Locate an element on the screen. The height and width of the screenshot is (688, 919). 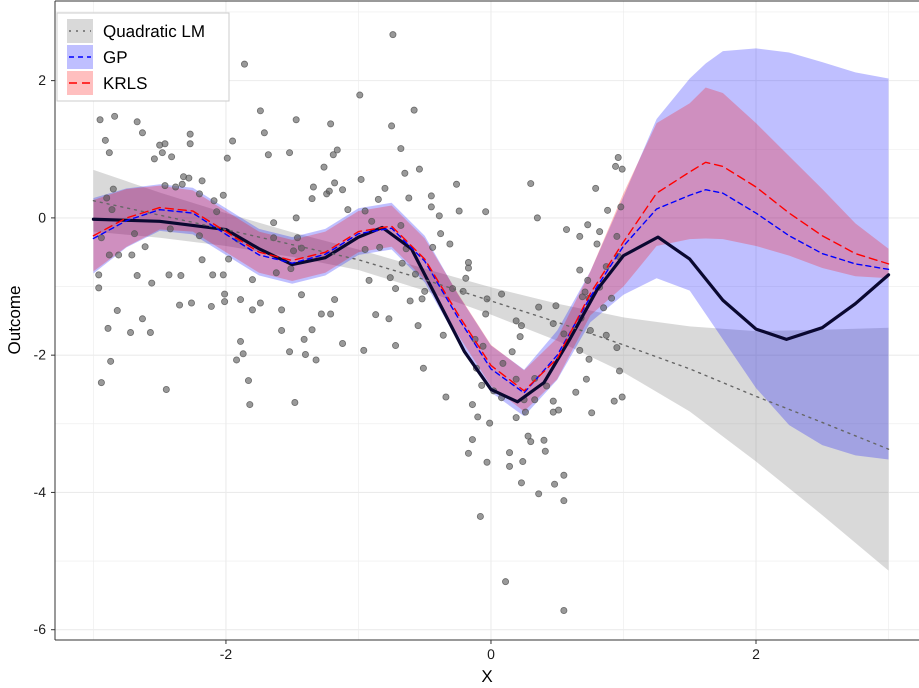
legend-label: GP is located at coordinates (115, 57).